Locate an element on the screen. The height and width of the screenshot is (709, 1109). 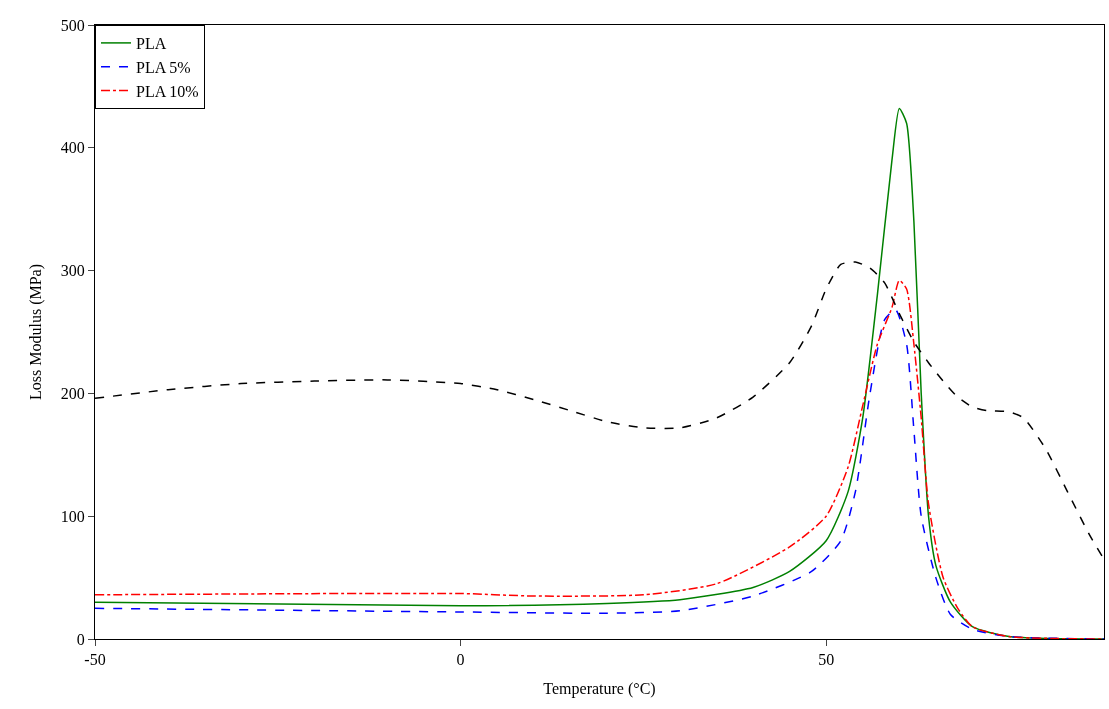
y-tick-label: 200 is located at coordinates (72, 393).